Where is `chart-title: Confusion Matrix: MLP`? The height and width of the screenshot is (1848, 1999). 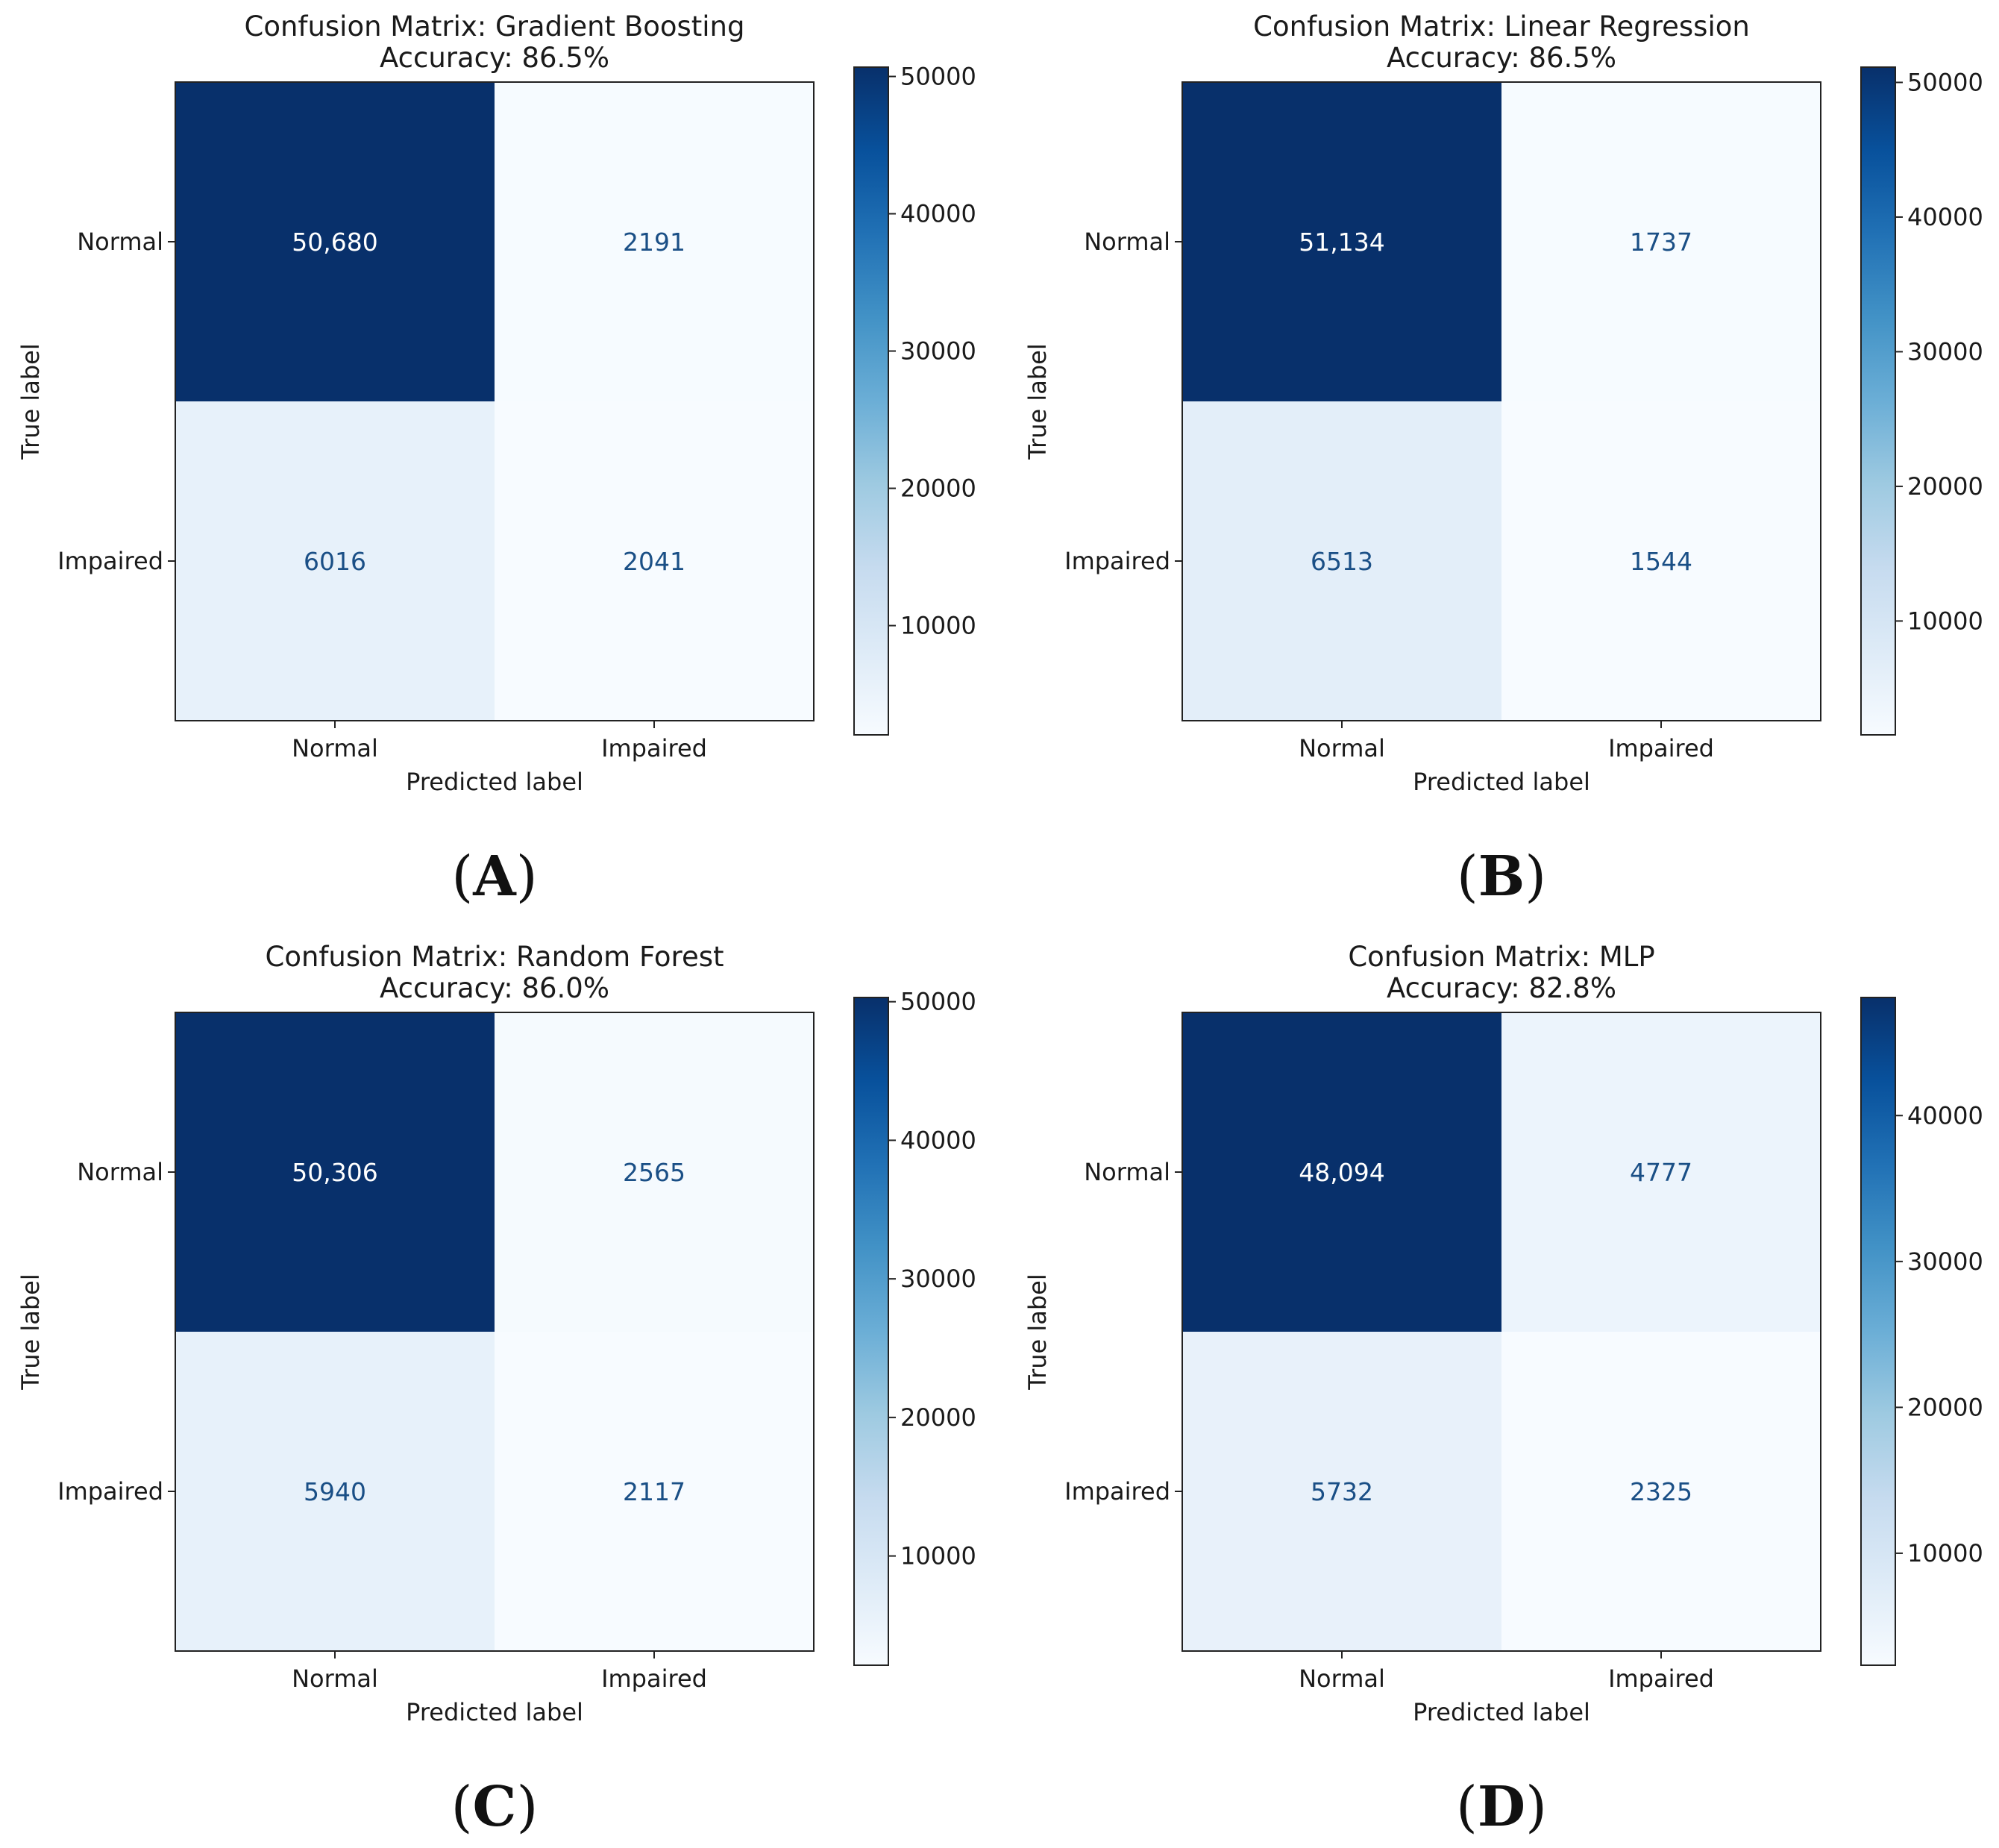
chart-title: Confusion Matrix: MLP is located at coordinates (1501, 957).